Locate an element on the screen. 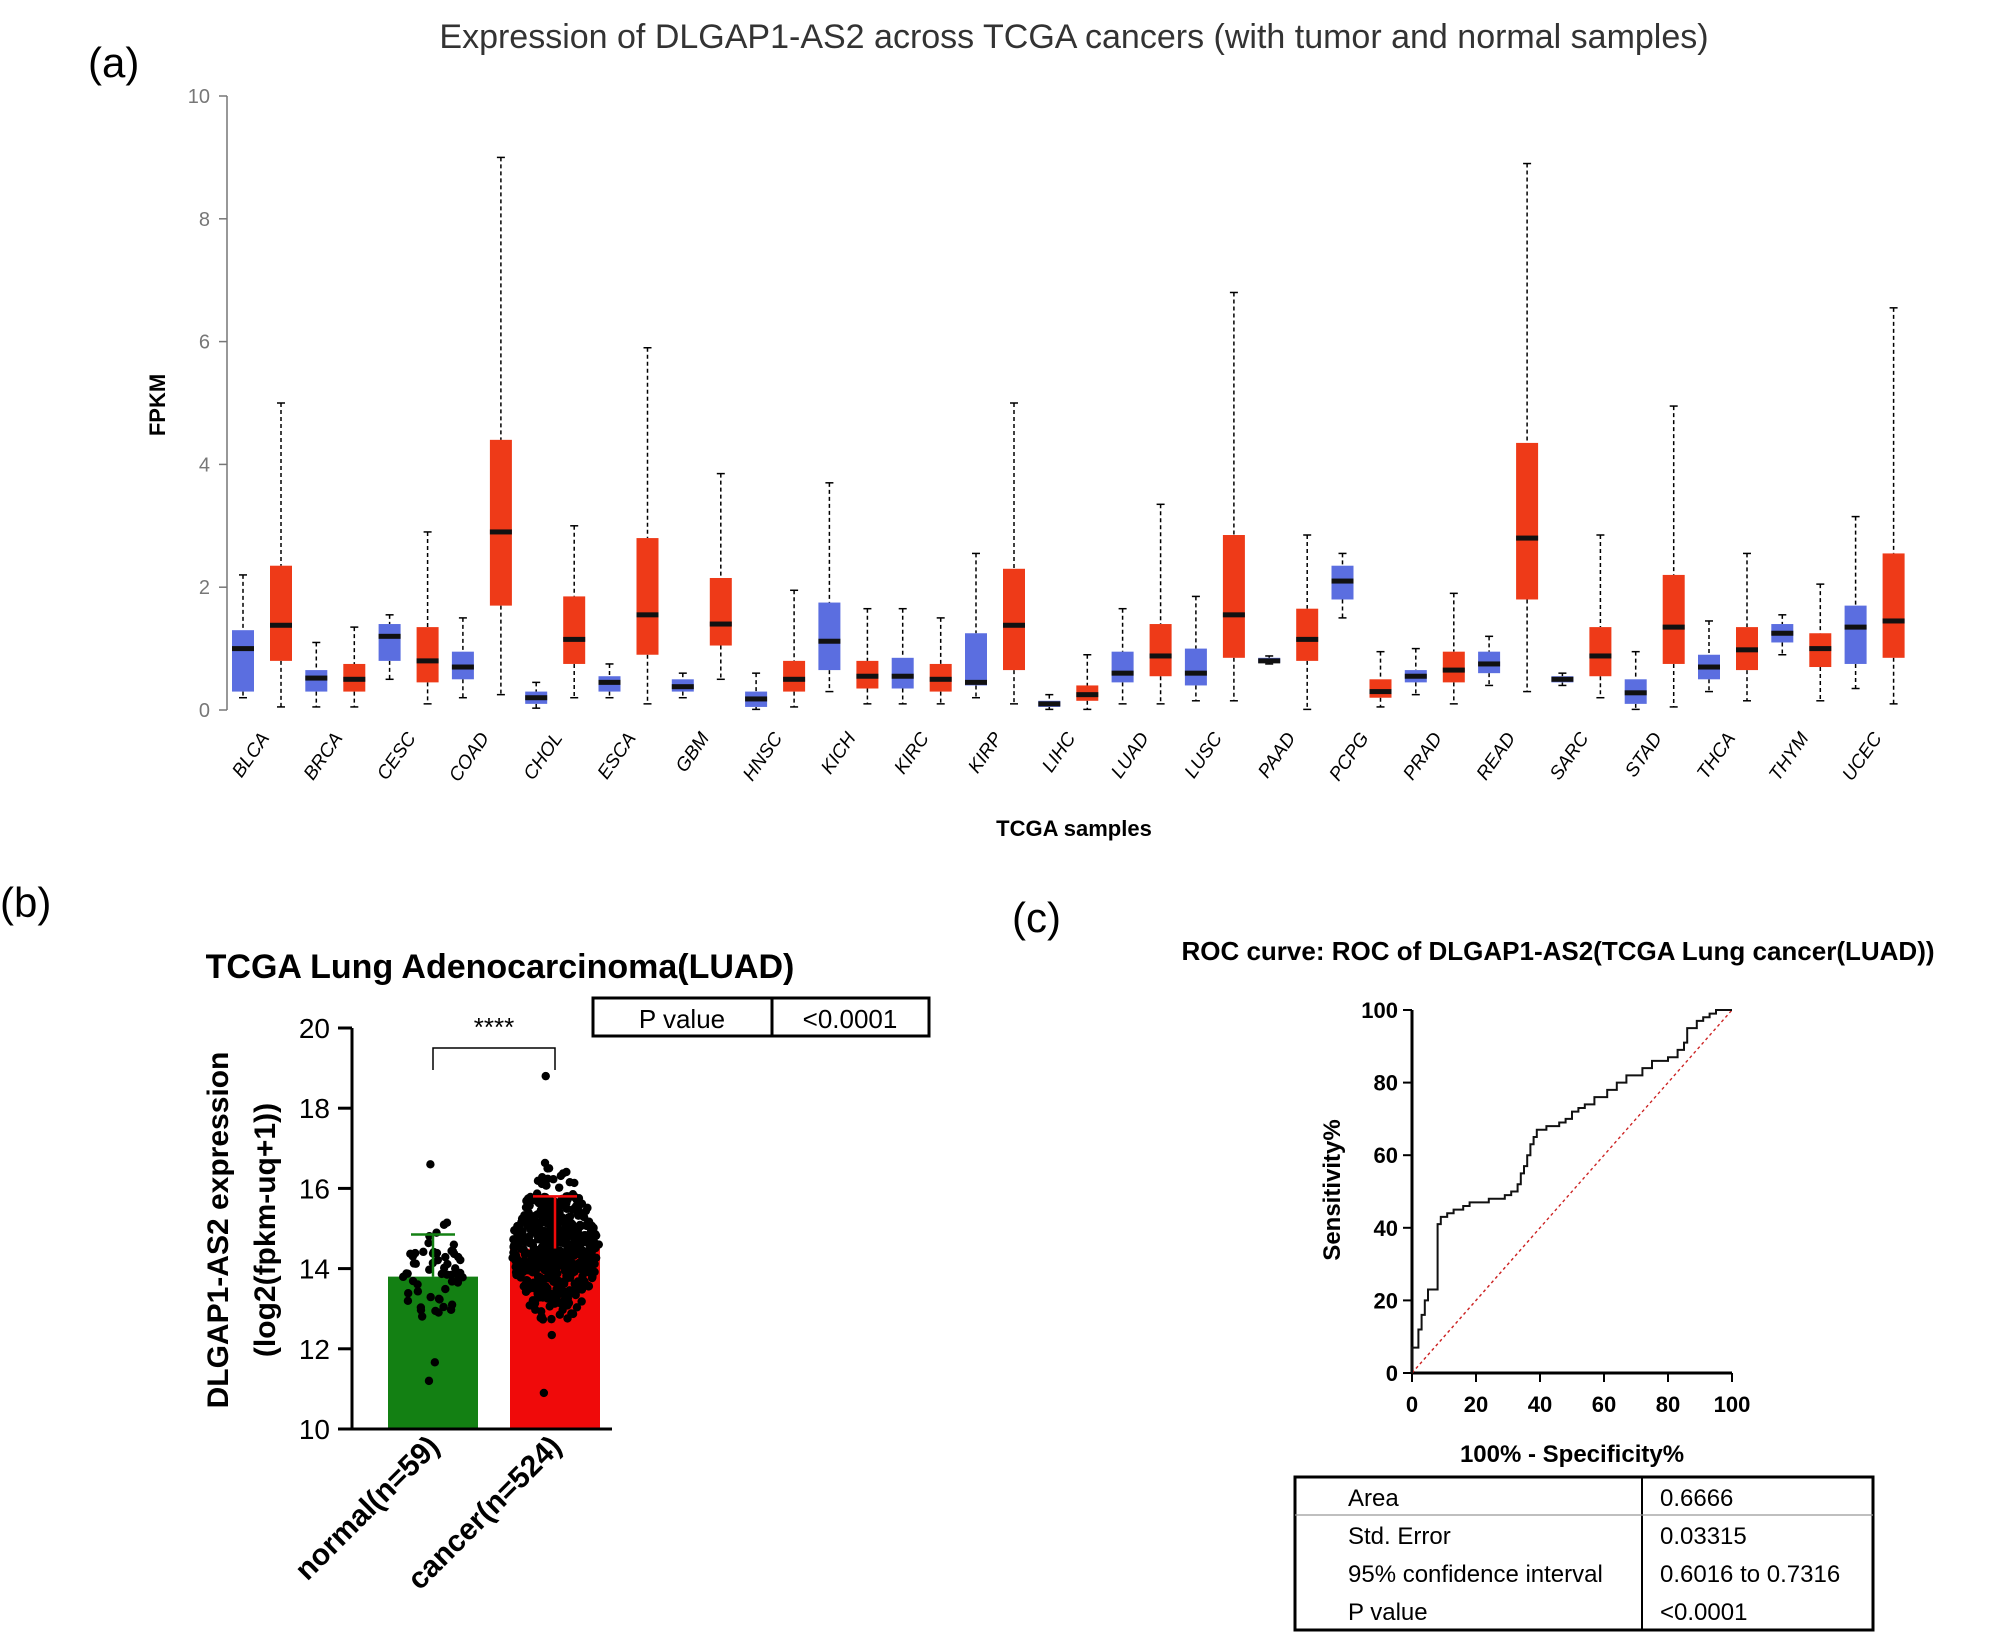 The width and height of the screenshot is (2008, 1649). box-brca-tumor is located at coordinates (354, 667).